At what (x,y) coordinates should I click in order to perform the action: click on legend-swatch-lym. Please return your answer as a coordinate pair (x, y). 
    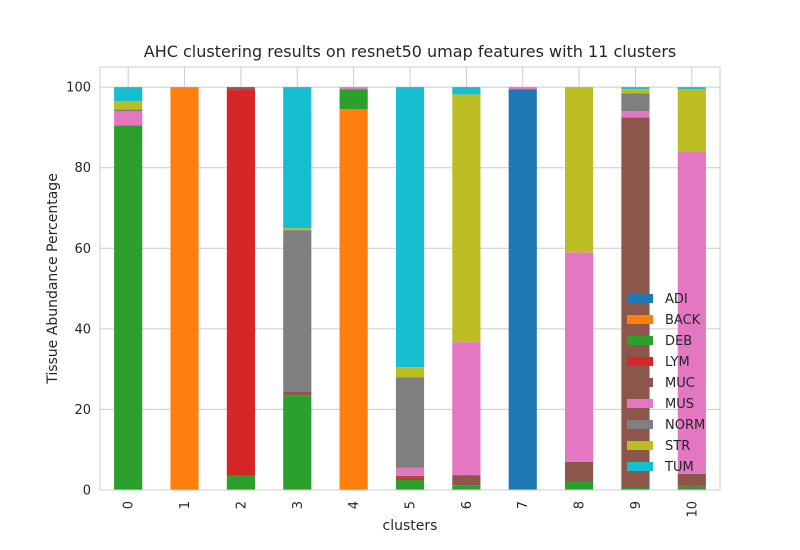
    Looking at the image, I should click on (640, 361).